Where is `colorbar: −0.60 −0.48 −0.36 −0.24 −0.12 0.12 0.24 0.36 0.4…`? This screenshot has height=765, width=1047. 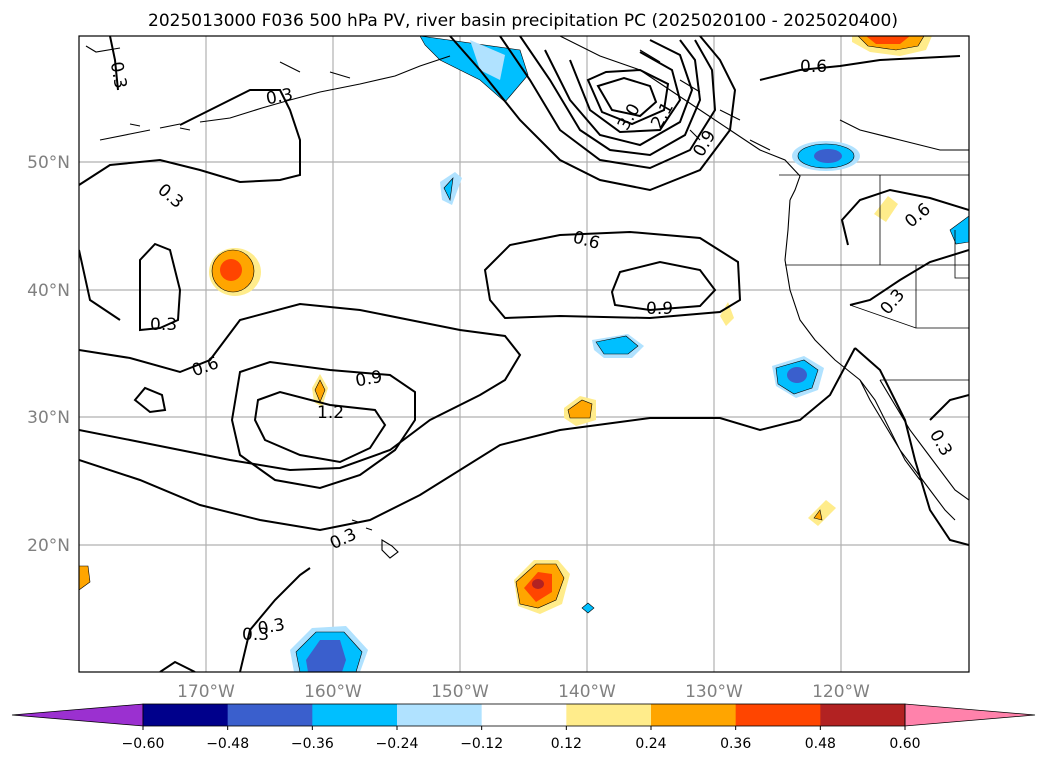
colorbar: −0.60 −0.48 −0.36 −0.24 −0.12 0.12 0.24 0.36 0.4… is located at coordinates (523, 727).